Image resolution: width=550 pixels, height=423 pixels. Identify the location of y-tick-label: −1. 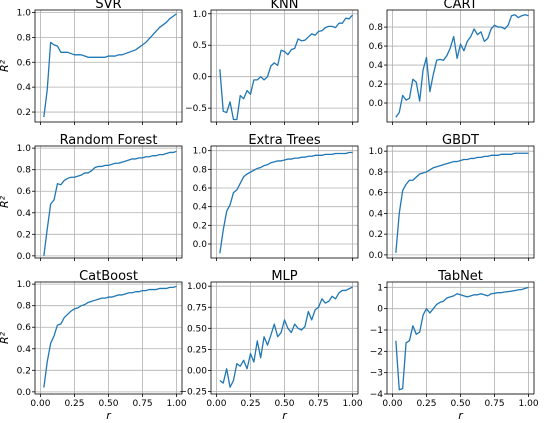
(376, 331).